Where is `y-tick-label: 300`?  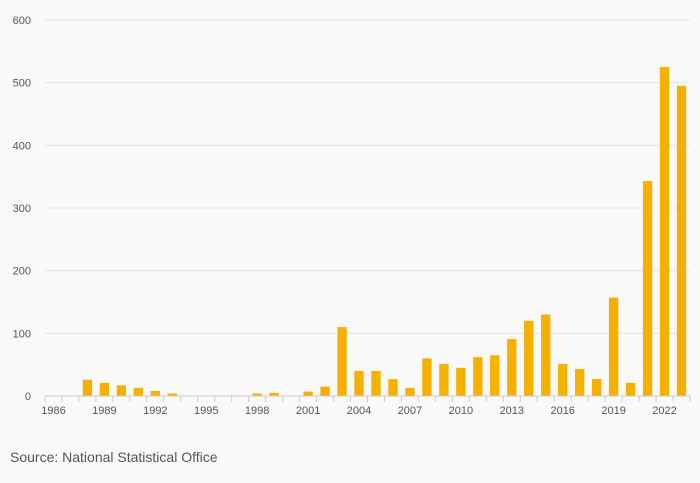 y-tick-label: 300 is located at coordinates (22, 209).